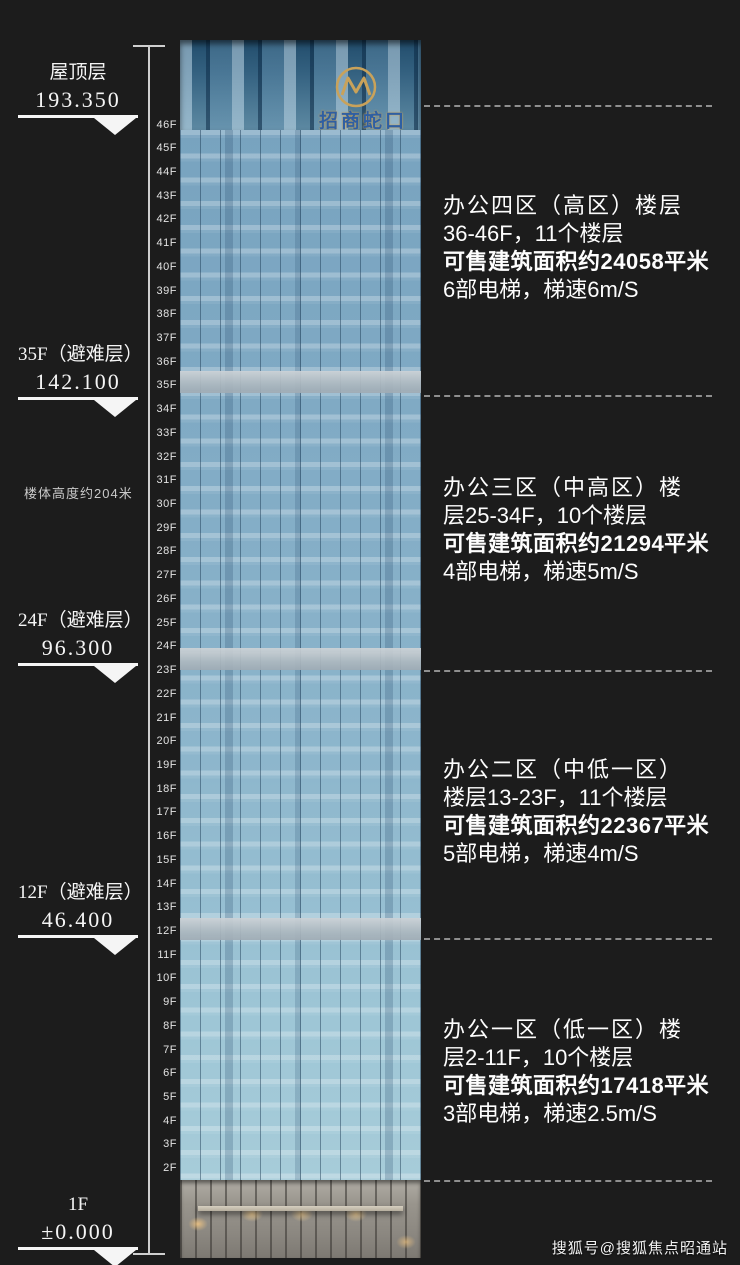  What do you see at coordinates (300, 1219) in the screenshot?
I see `podium-lobby` at bounding box center [300, 1219].